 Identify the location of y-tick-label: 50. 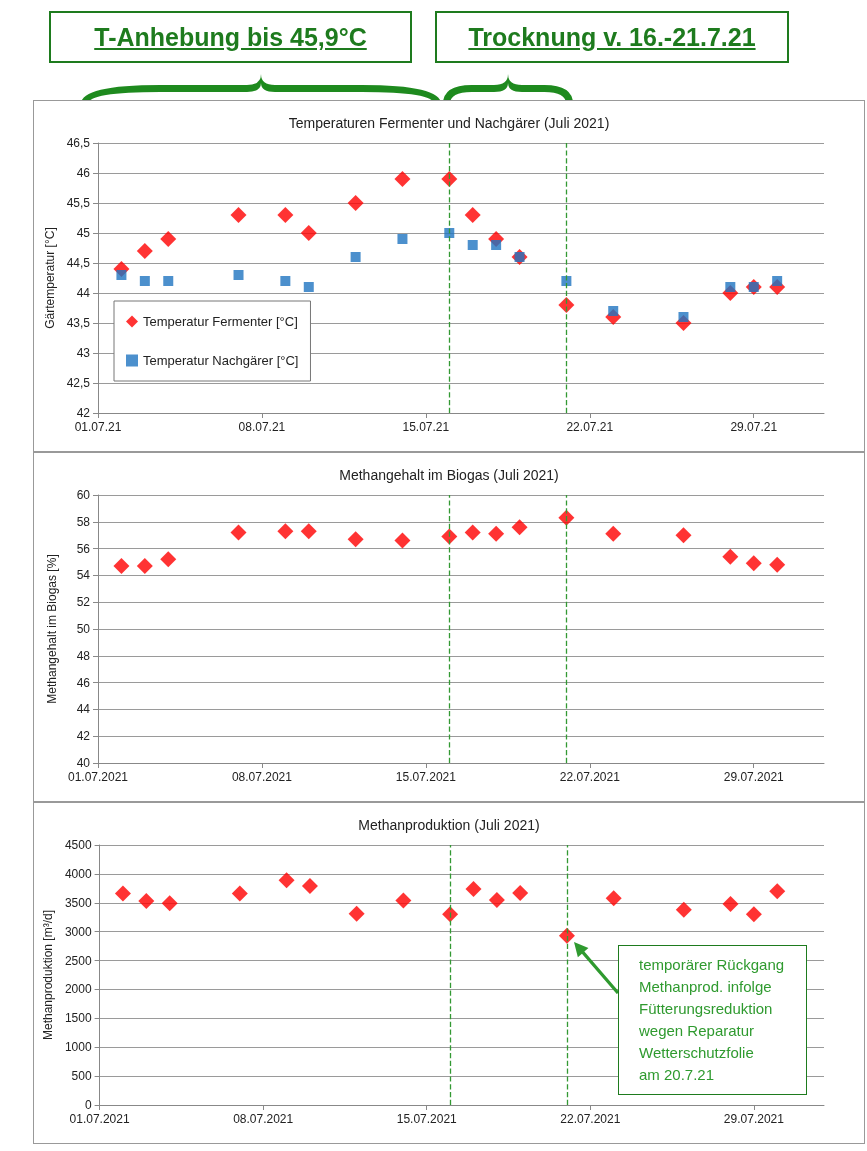
(83, 629).